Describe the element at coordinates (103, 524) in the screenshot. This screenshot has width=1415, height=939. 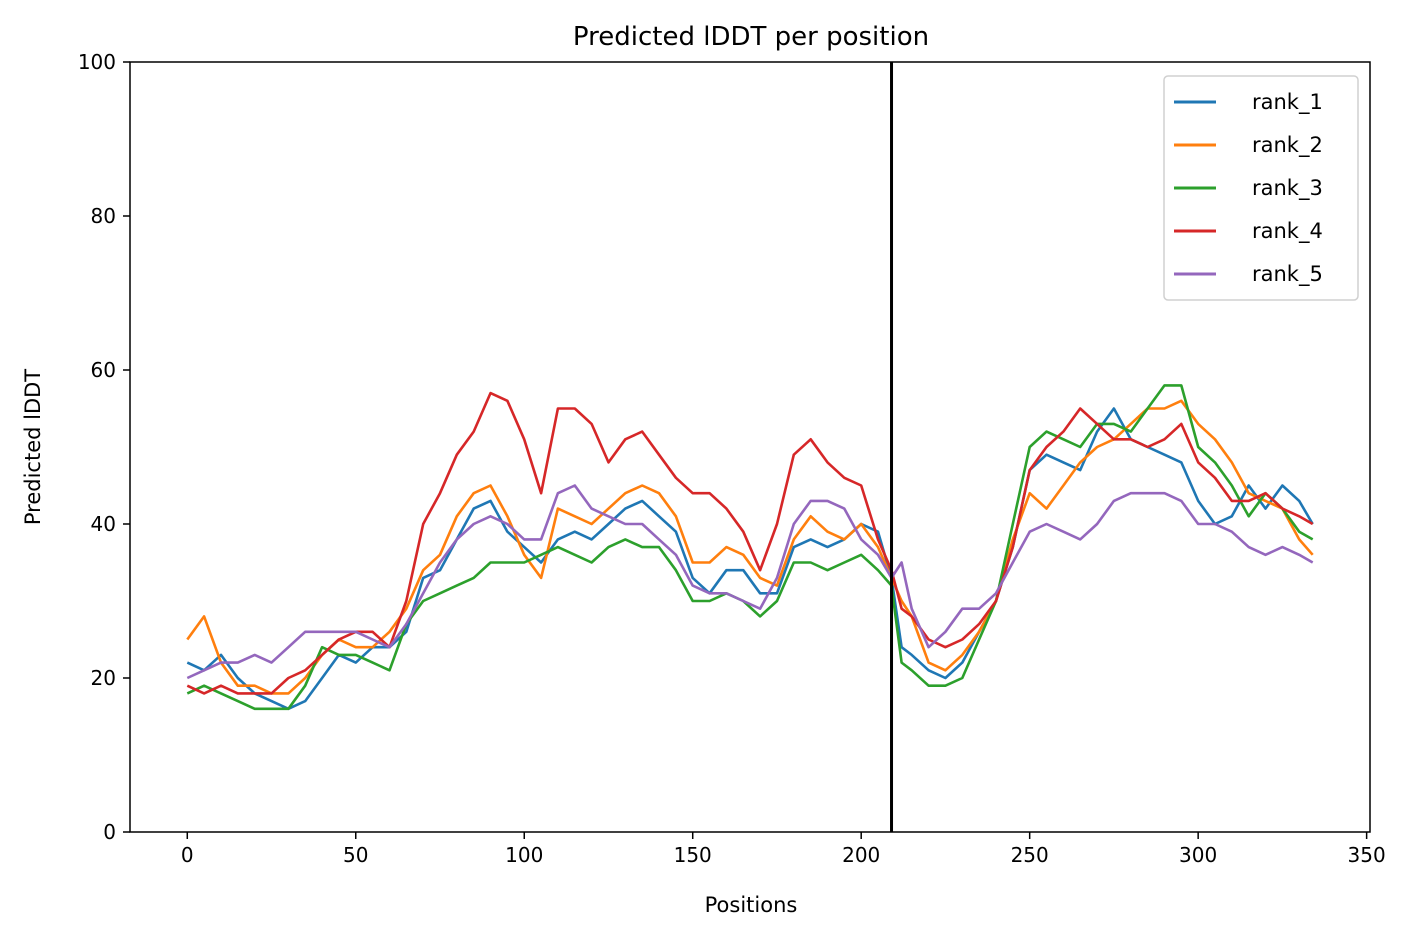
I see `y-tick-label: 40` at that location.